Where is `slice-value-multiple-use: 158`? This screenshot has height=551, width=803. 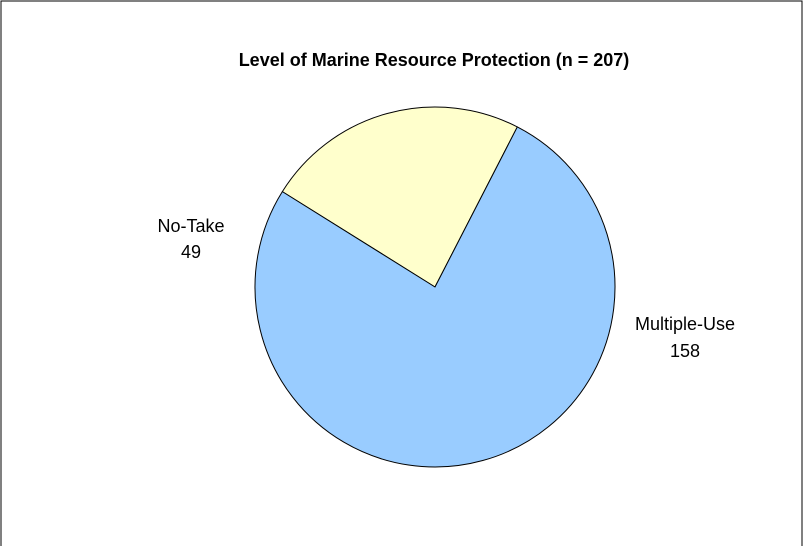 slice-value-multiple-use: 158 is located at coordinates (685, 351).